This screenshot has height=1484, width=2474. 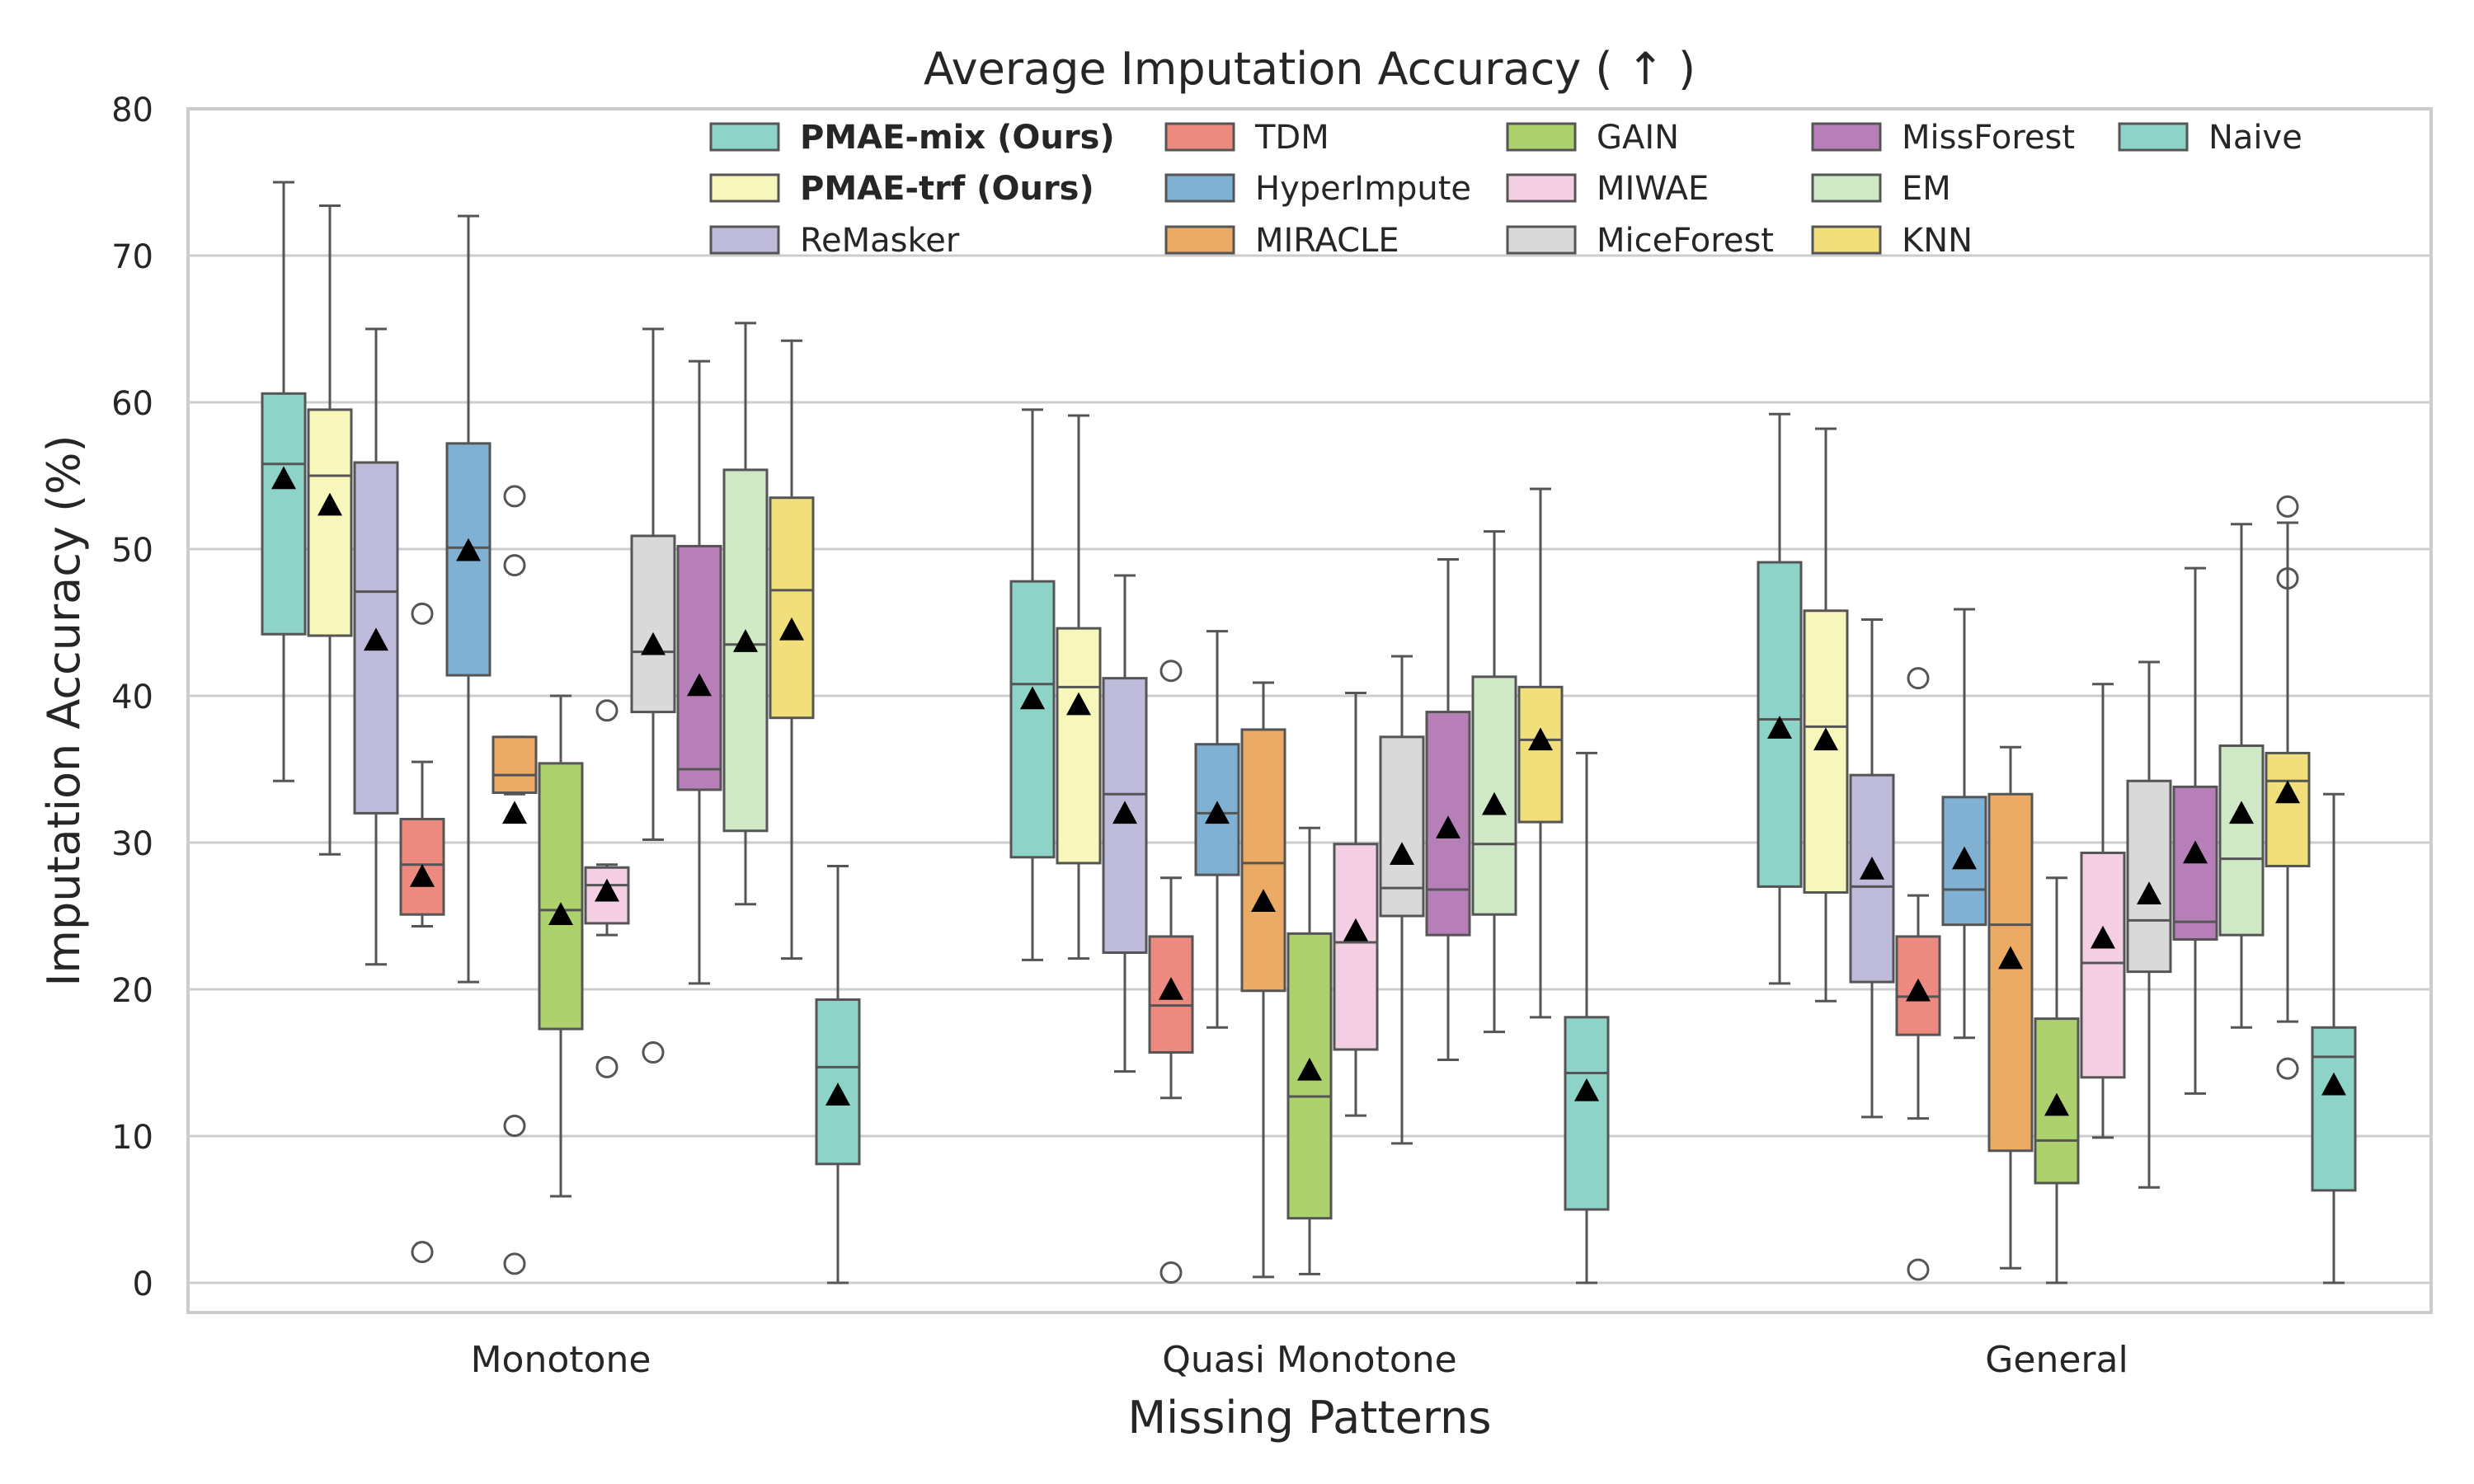 What do you see at coordinates (1937, 241) in the screenshot?
I see `legend-label: KNN` at bounding box center [1937, 241].